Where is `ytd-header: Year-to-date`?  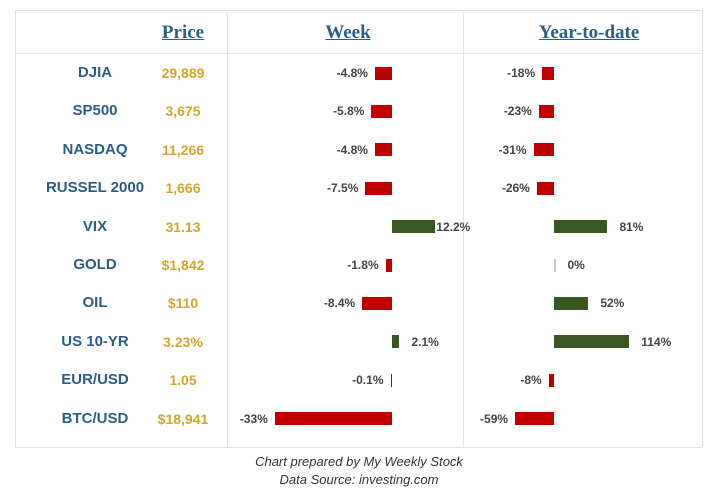 ytd-header: Year-to-date is located at coordinates (589, 32).